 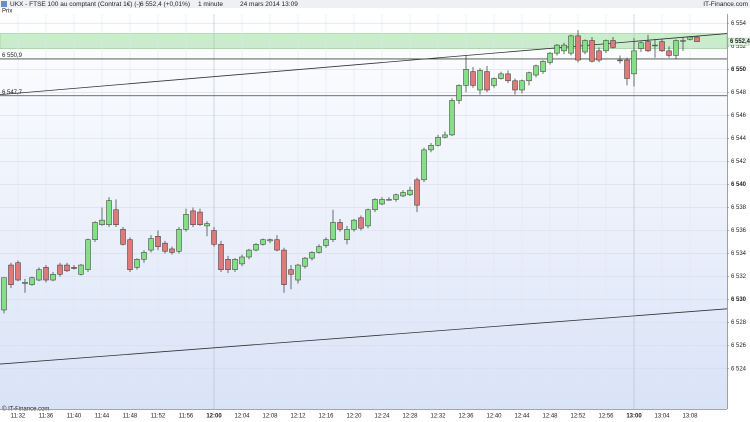 I want to click on interval: 1 minute, so click(x=210, y=4).